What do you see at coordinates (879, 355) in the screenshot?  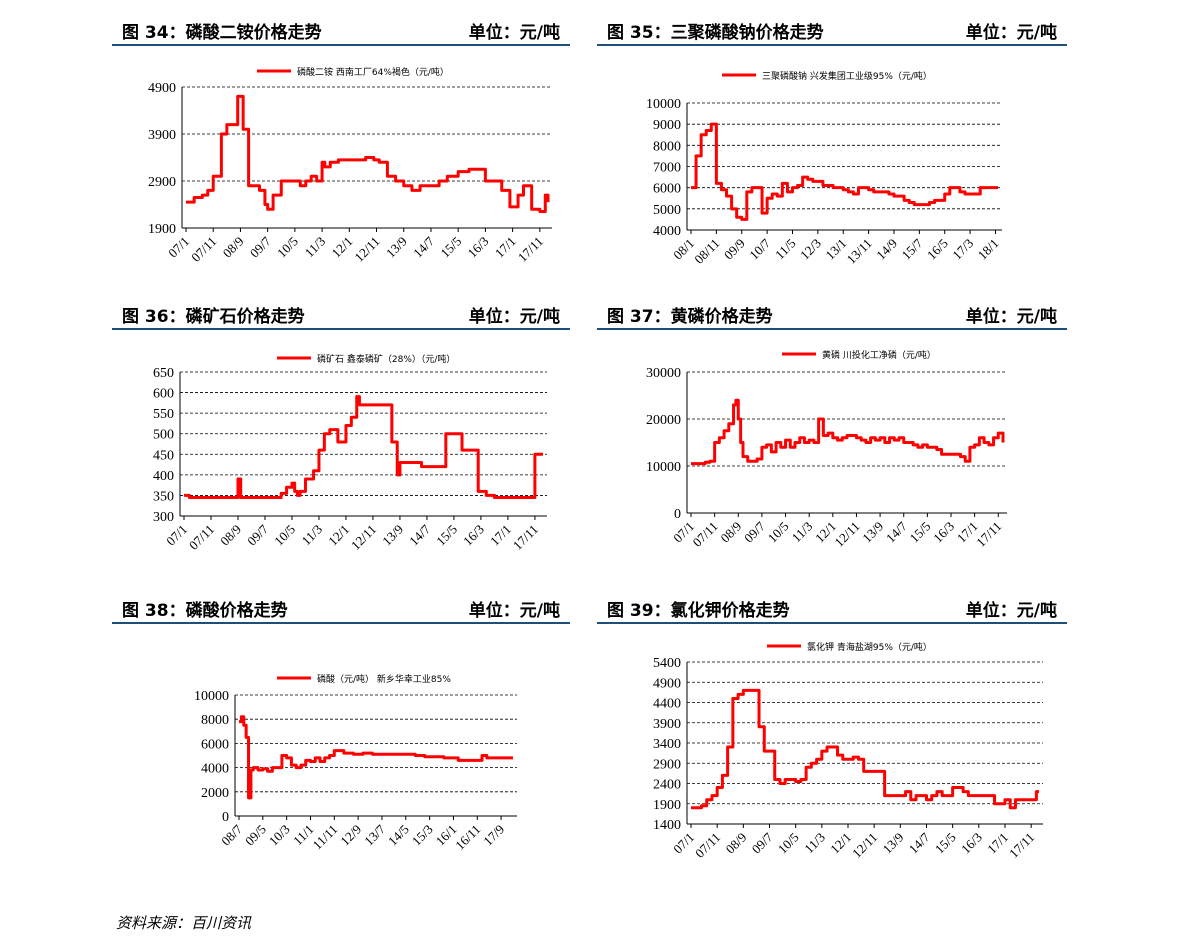 I see `legend-label: 黄磷 川投化工净磷（元/吨）` at bounding box center [879, 355].